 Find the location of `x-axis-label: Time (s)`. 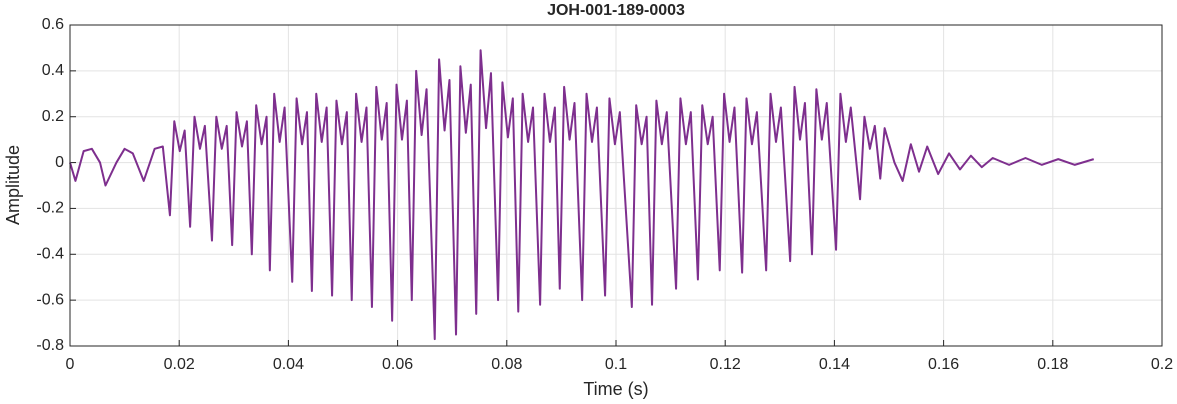

x-axis-label: Time (s) is located at coordinates (615, 389).